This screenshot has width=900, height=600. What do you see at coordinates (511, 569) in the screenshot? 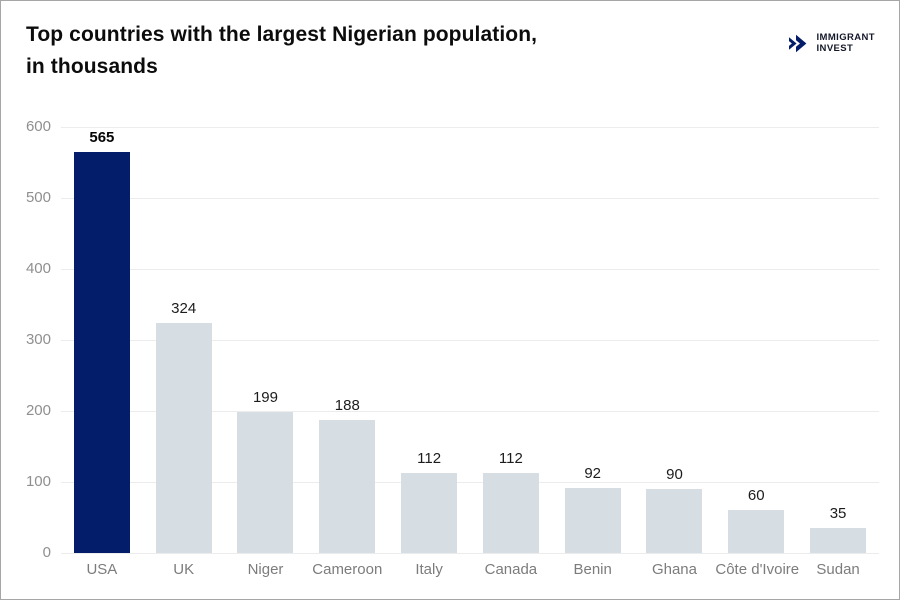
I see `x-label-canada: Canada` at bounding box center [511, 569].